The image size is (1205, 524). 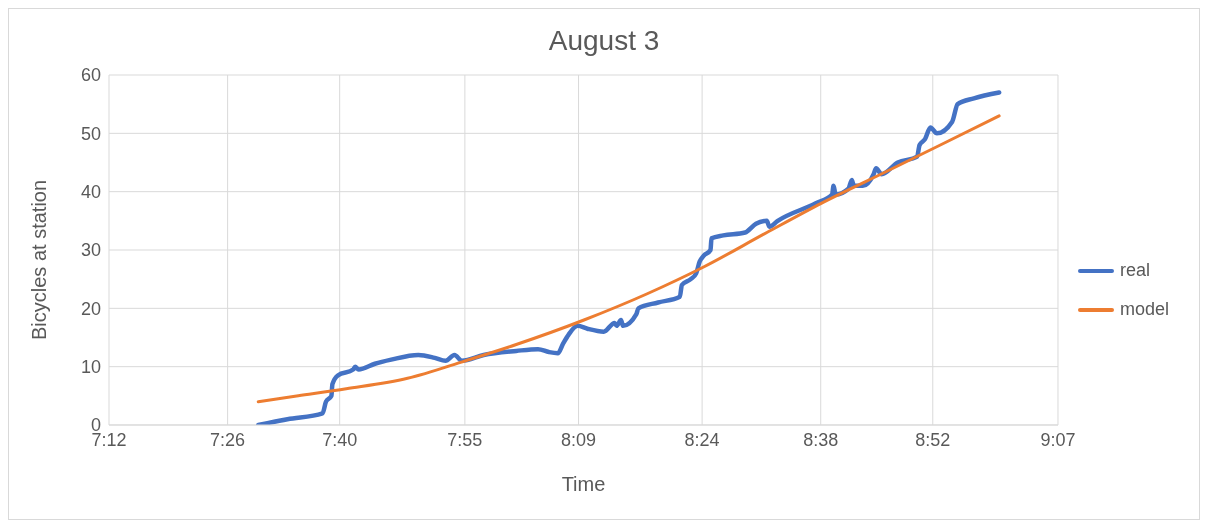 What do you see at coordinates (583, 484) in the screenshot?
I see `x-axis-title: Time` at bounding box center [583, 484].